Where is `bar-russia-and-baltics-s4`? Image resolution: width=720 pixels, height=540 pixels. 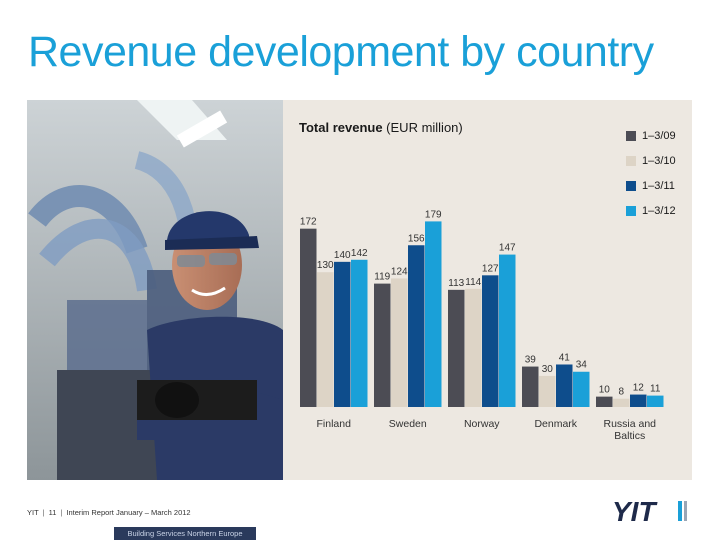
bar-russia-and-baltics-s4 is located at coordinates (655, 401).